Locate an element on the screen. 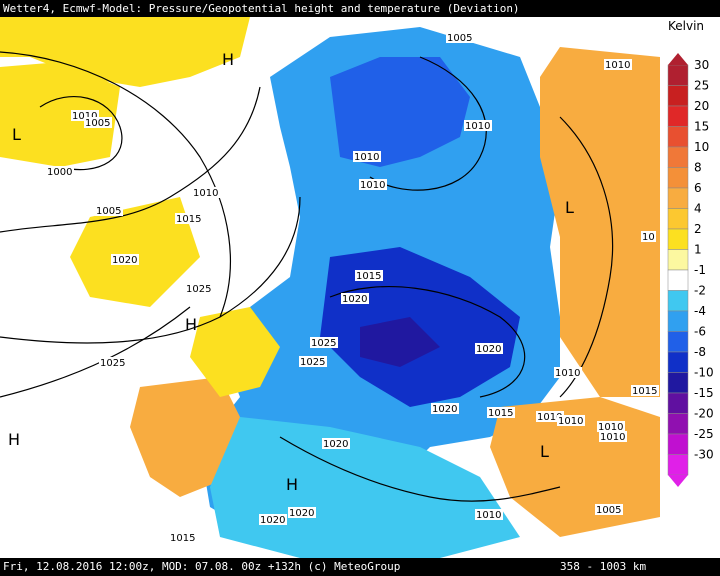 Image resolution: width=720 pixels, height=576 pixels. legend-label: -8 is located at coordinates (700, 352).